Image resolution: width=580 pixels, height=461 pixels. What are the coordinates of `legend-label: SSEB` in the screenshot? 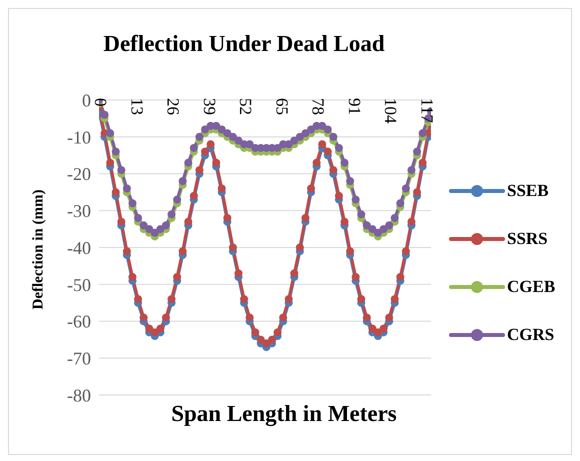 It's located at (528, 191).